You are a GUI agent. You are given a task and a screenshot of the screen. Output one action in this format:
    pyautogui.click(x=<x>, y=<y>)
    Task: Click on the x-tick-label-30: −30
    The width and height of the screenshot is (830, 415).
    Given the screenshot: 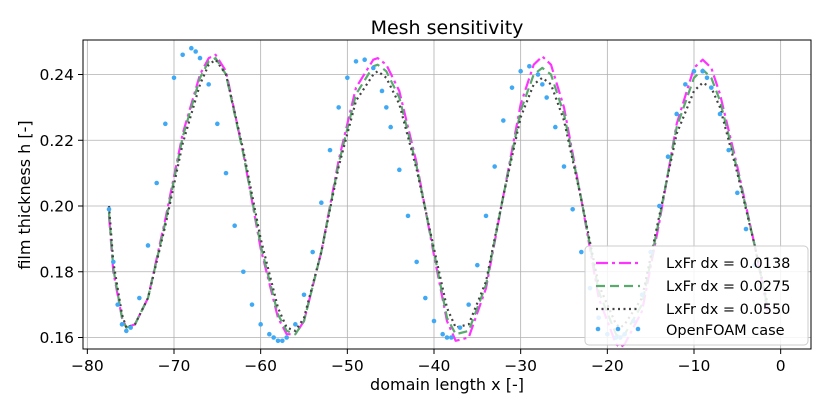 What is the action you would take?
    pyautogui.click(x=520, y=366)
    